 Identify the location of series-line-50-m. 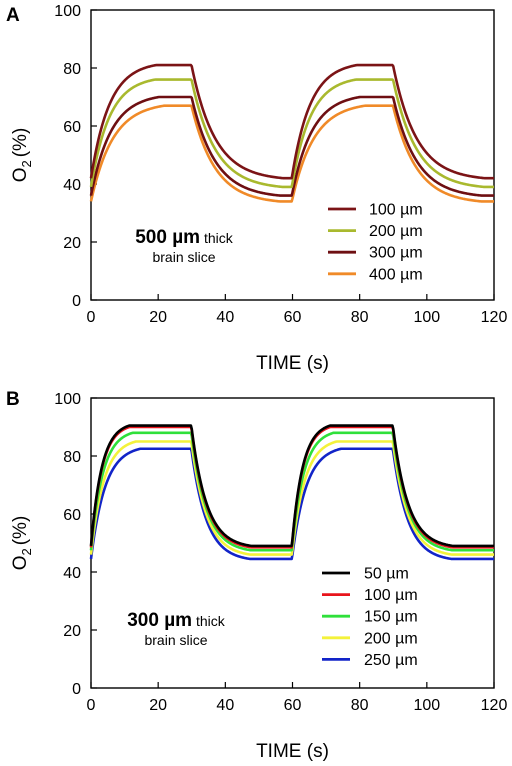
(292, 486).